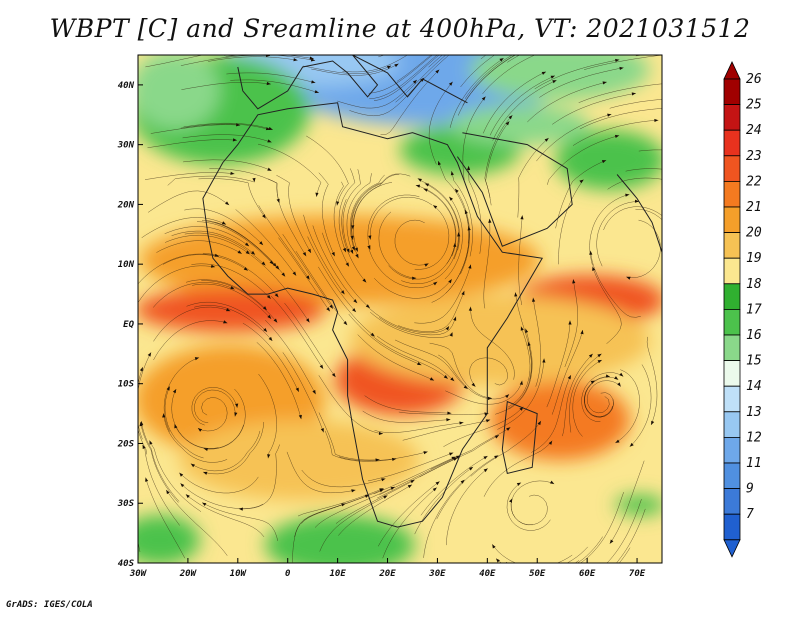 This screenshot has height=618, width=800. I want to click on madagascar-coastline, so click(519, 437).